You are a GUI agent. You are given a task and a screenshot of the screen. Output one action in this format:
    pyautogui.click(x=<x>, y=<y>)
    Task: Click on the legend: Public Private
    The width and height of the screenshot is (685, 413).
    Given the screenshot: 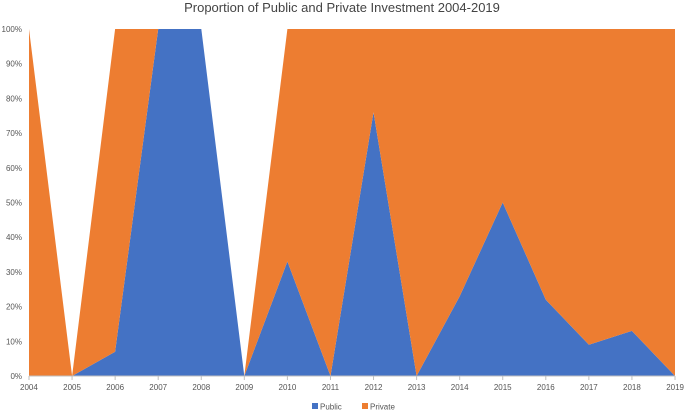 What is the action you would take?
    pyautogui.click(x=353, y=407)
    